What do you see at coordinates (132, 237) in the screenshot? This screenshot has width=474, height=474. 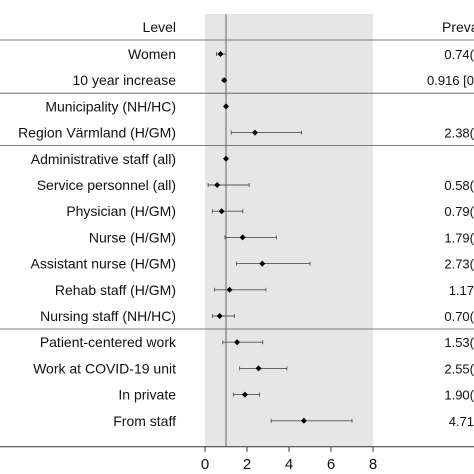 I see `row-label: Nurse (H/GM)` at bounding box center [132, 237].